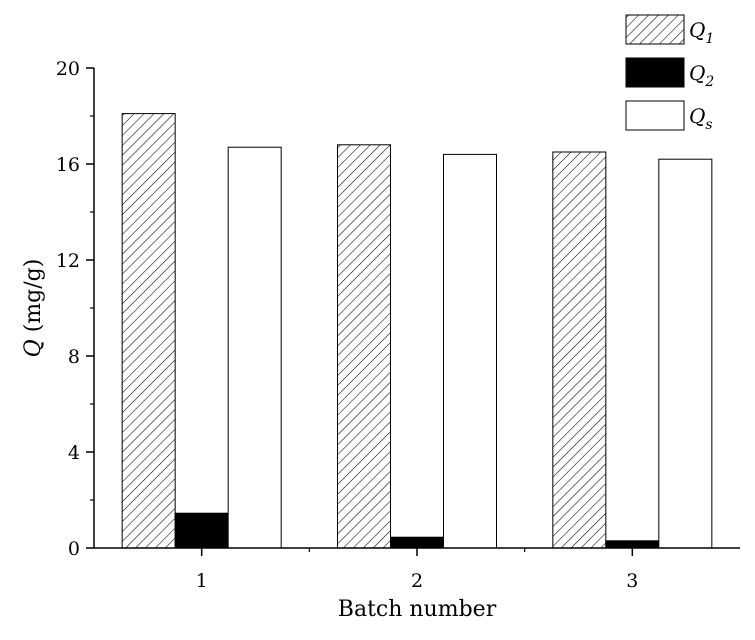  I want to click on y-tick-label: 16, so click(68, 165).